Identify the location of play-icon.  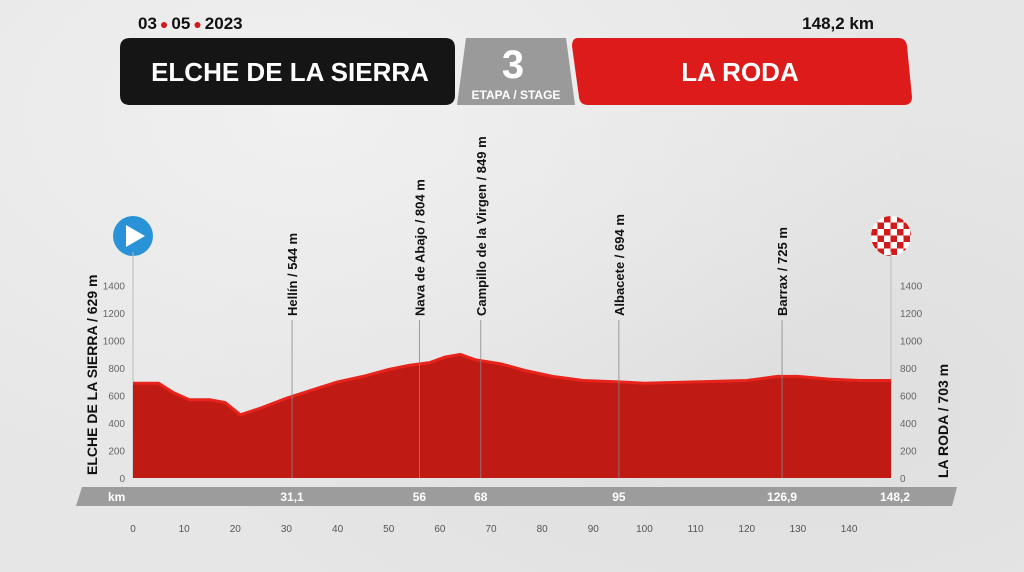
(133, 236).